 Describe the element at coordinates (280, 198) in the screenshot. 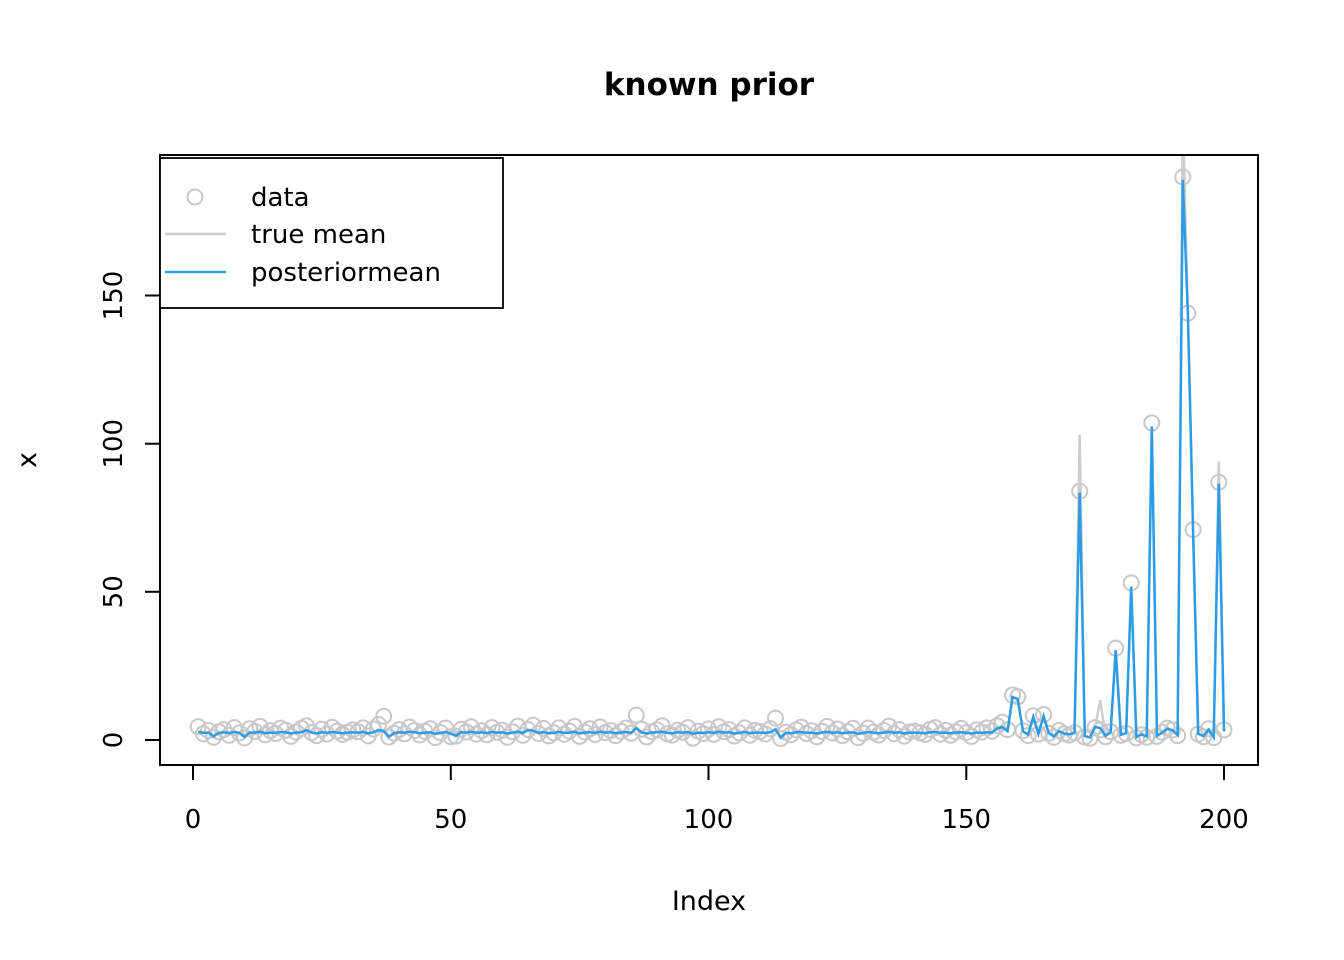

I see `legend-label-data: data` at that location.